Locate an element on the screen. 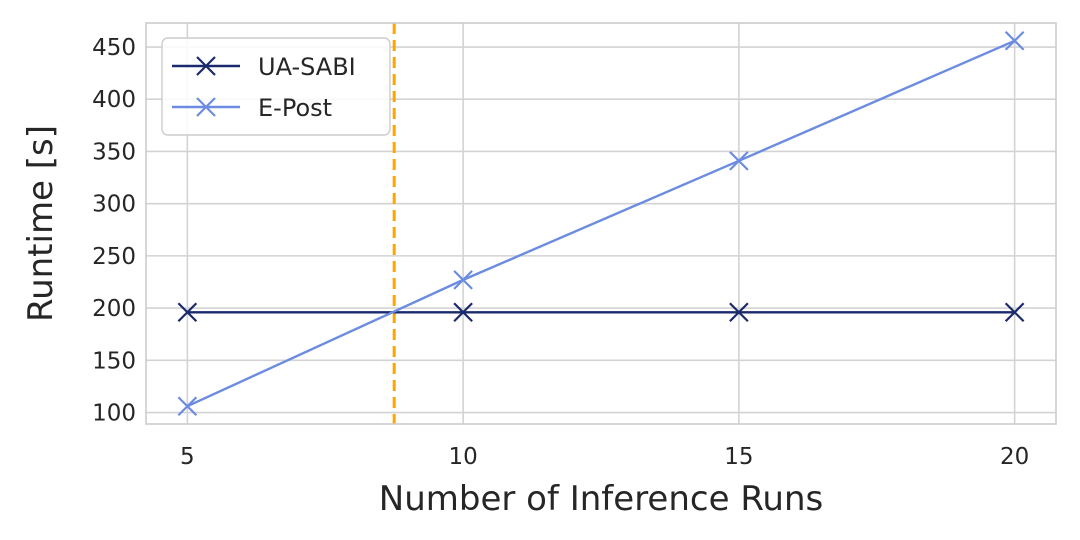 The width and height of the screenshot is (1080, 540). legend: UA-SABI E-Post is located at coordinates (276, 86).